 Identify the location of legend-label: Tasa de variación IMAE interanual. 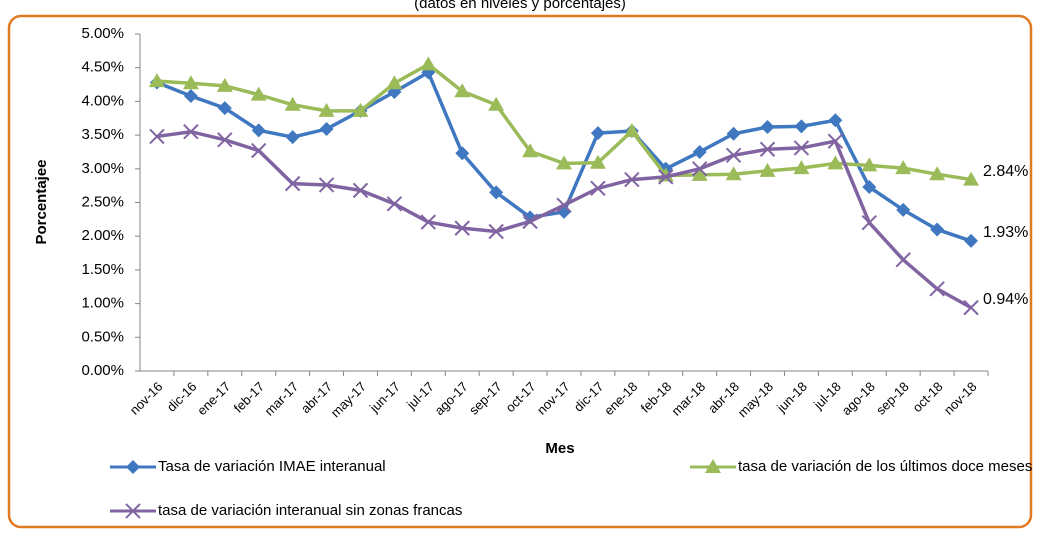
(272, 466).